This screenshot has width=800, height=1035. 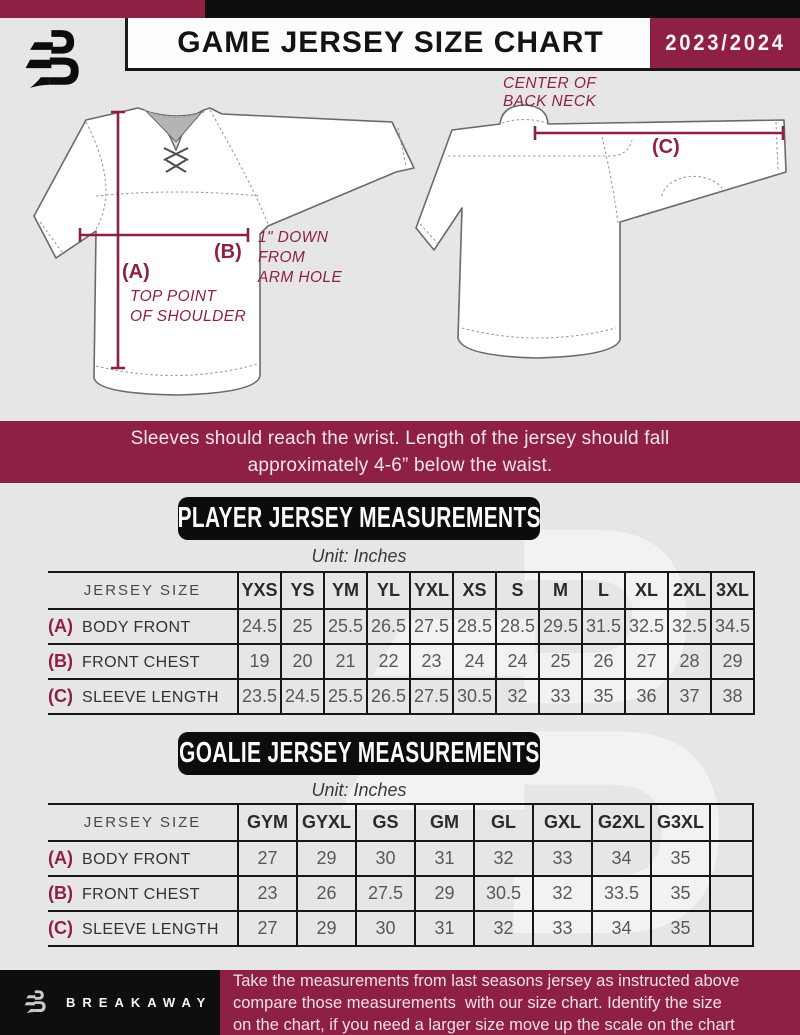 I want to click on measure-line-c, so click(x=659, y=133).